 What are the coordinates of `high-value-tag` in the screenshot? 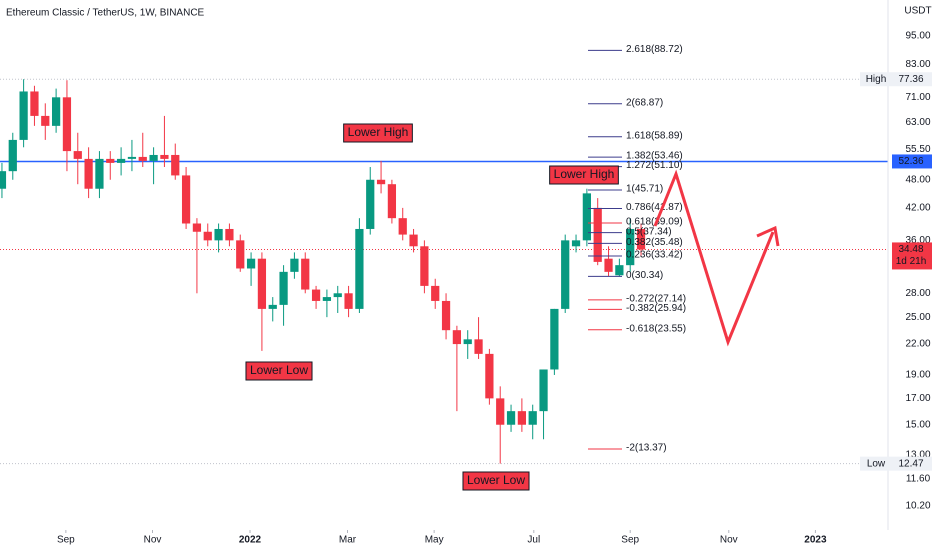 It's located at (912, 79).